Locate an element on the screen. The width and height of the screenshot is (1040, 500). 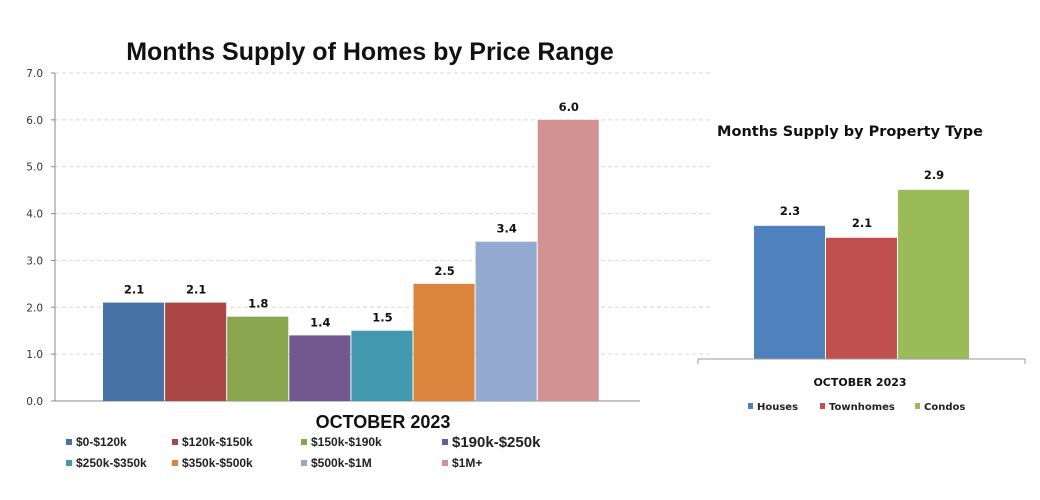
price-range-x-axis-label: OCTOBER 2023 is located at coordinates (383, 422).